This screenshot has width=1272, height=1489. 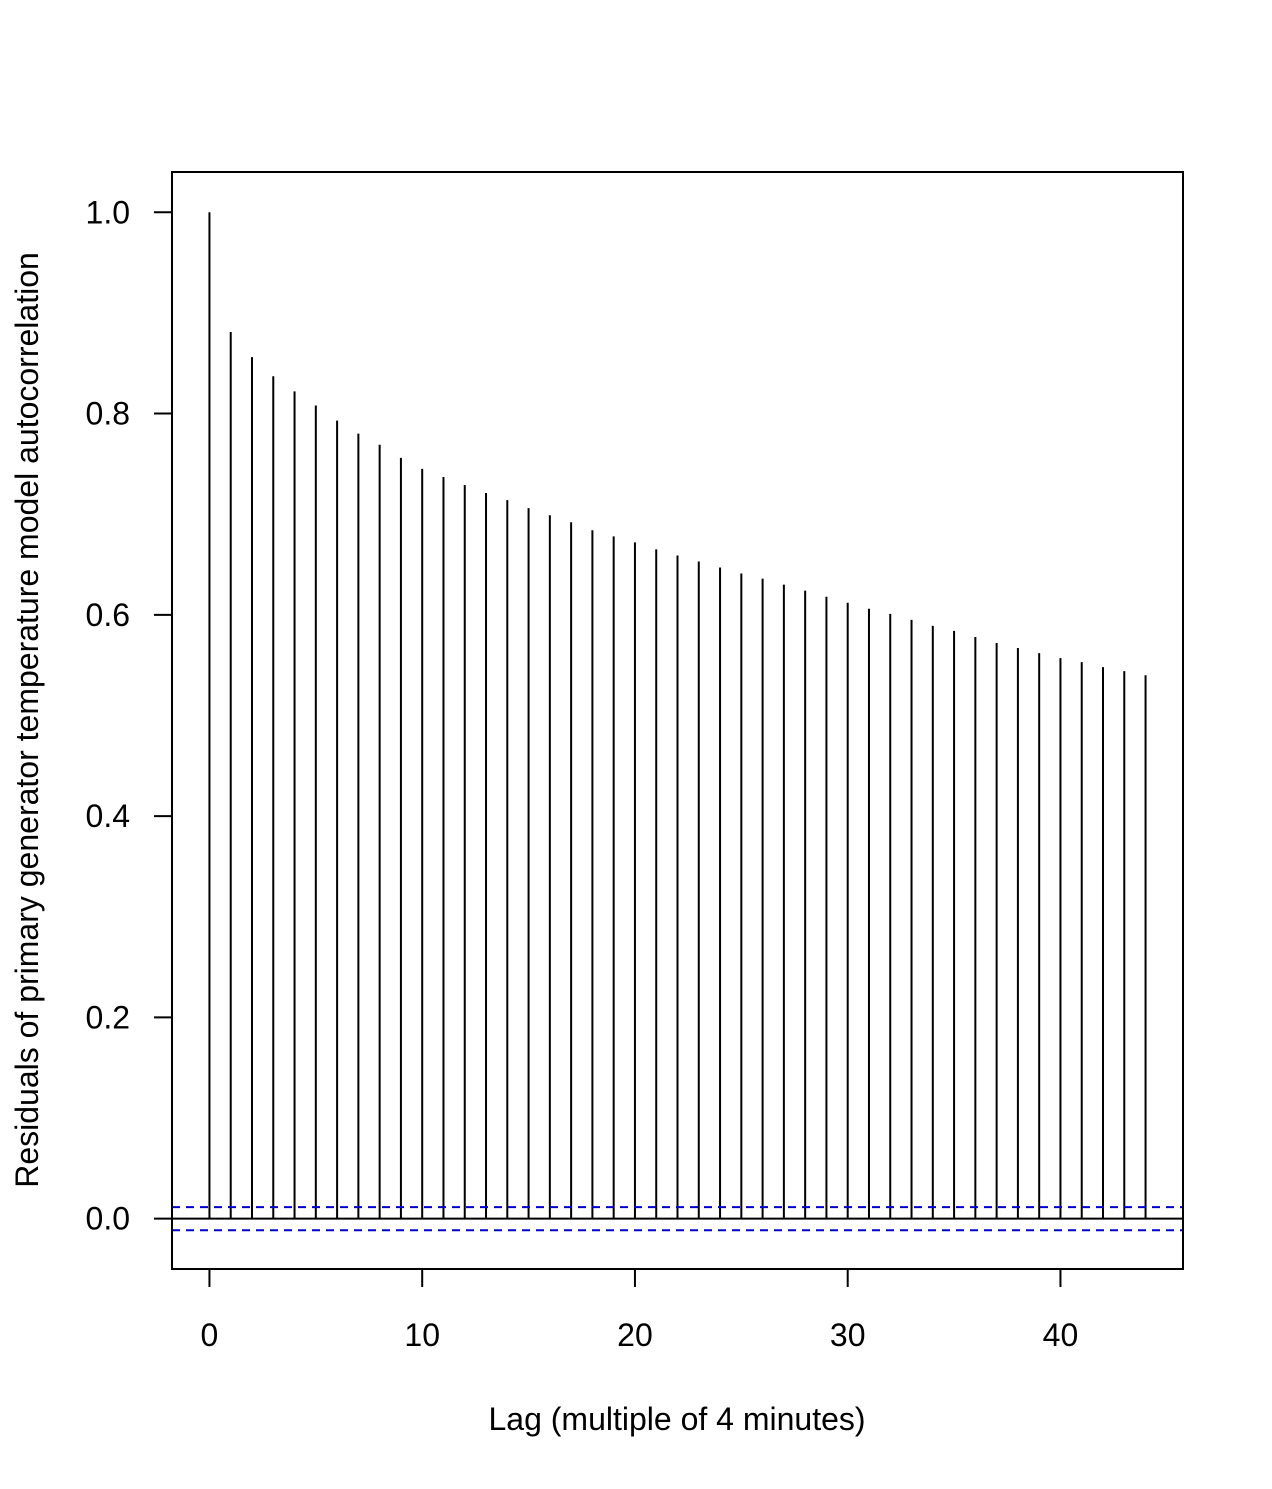 I want to click on x-tick-label: 20, so click(x=635, y=1335).